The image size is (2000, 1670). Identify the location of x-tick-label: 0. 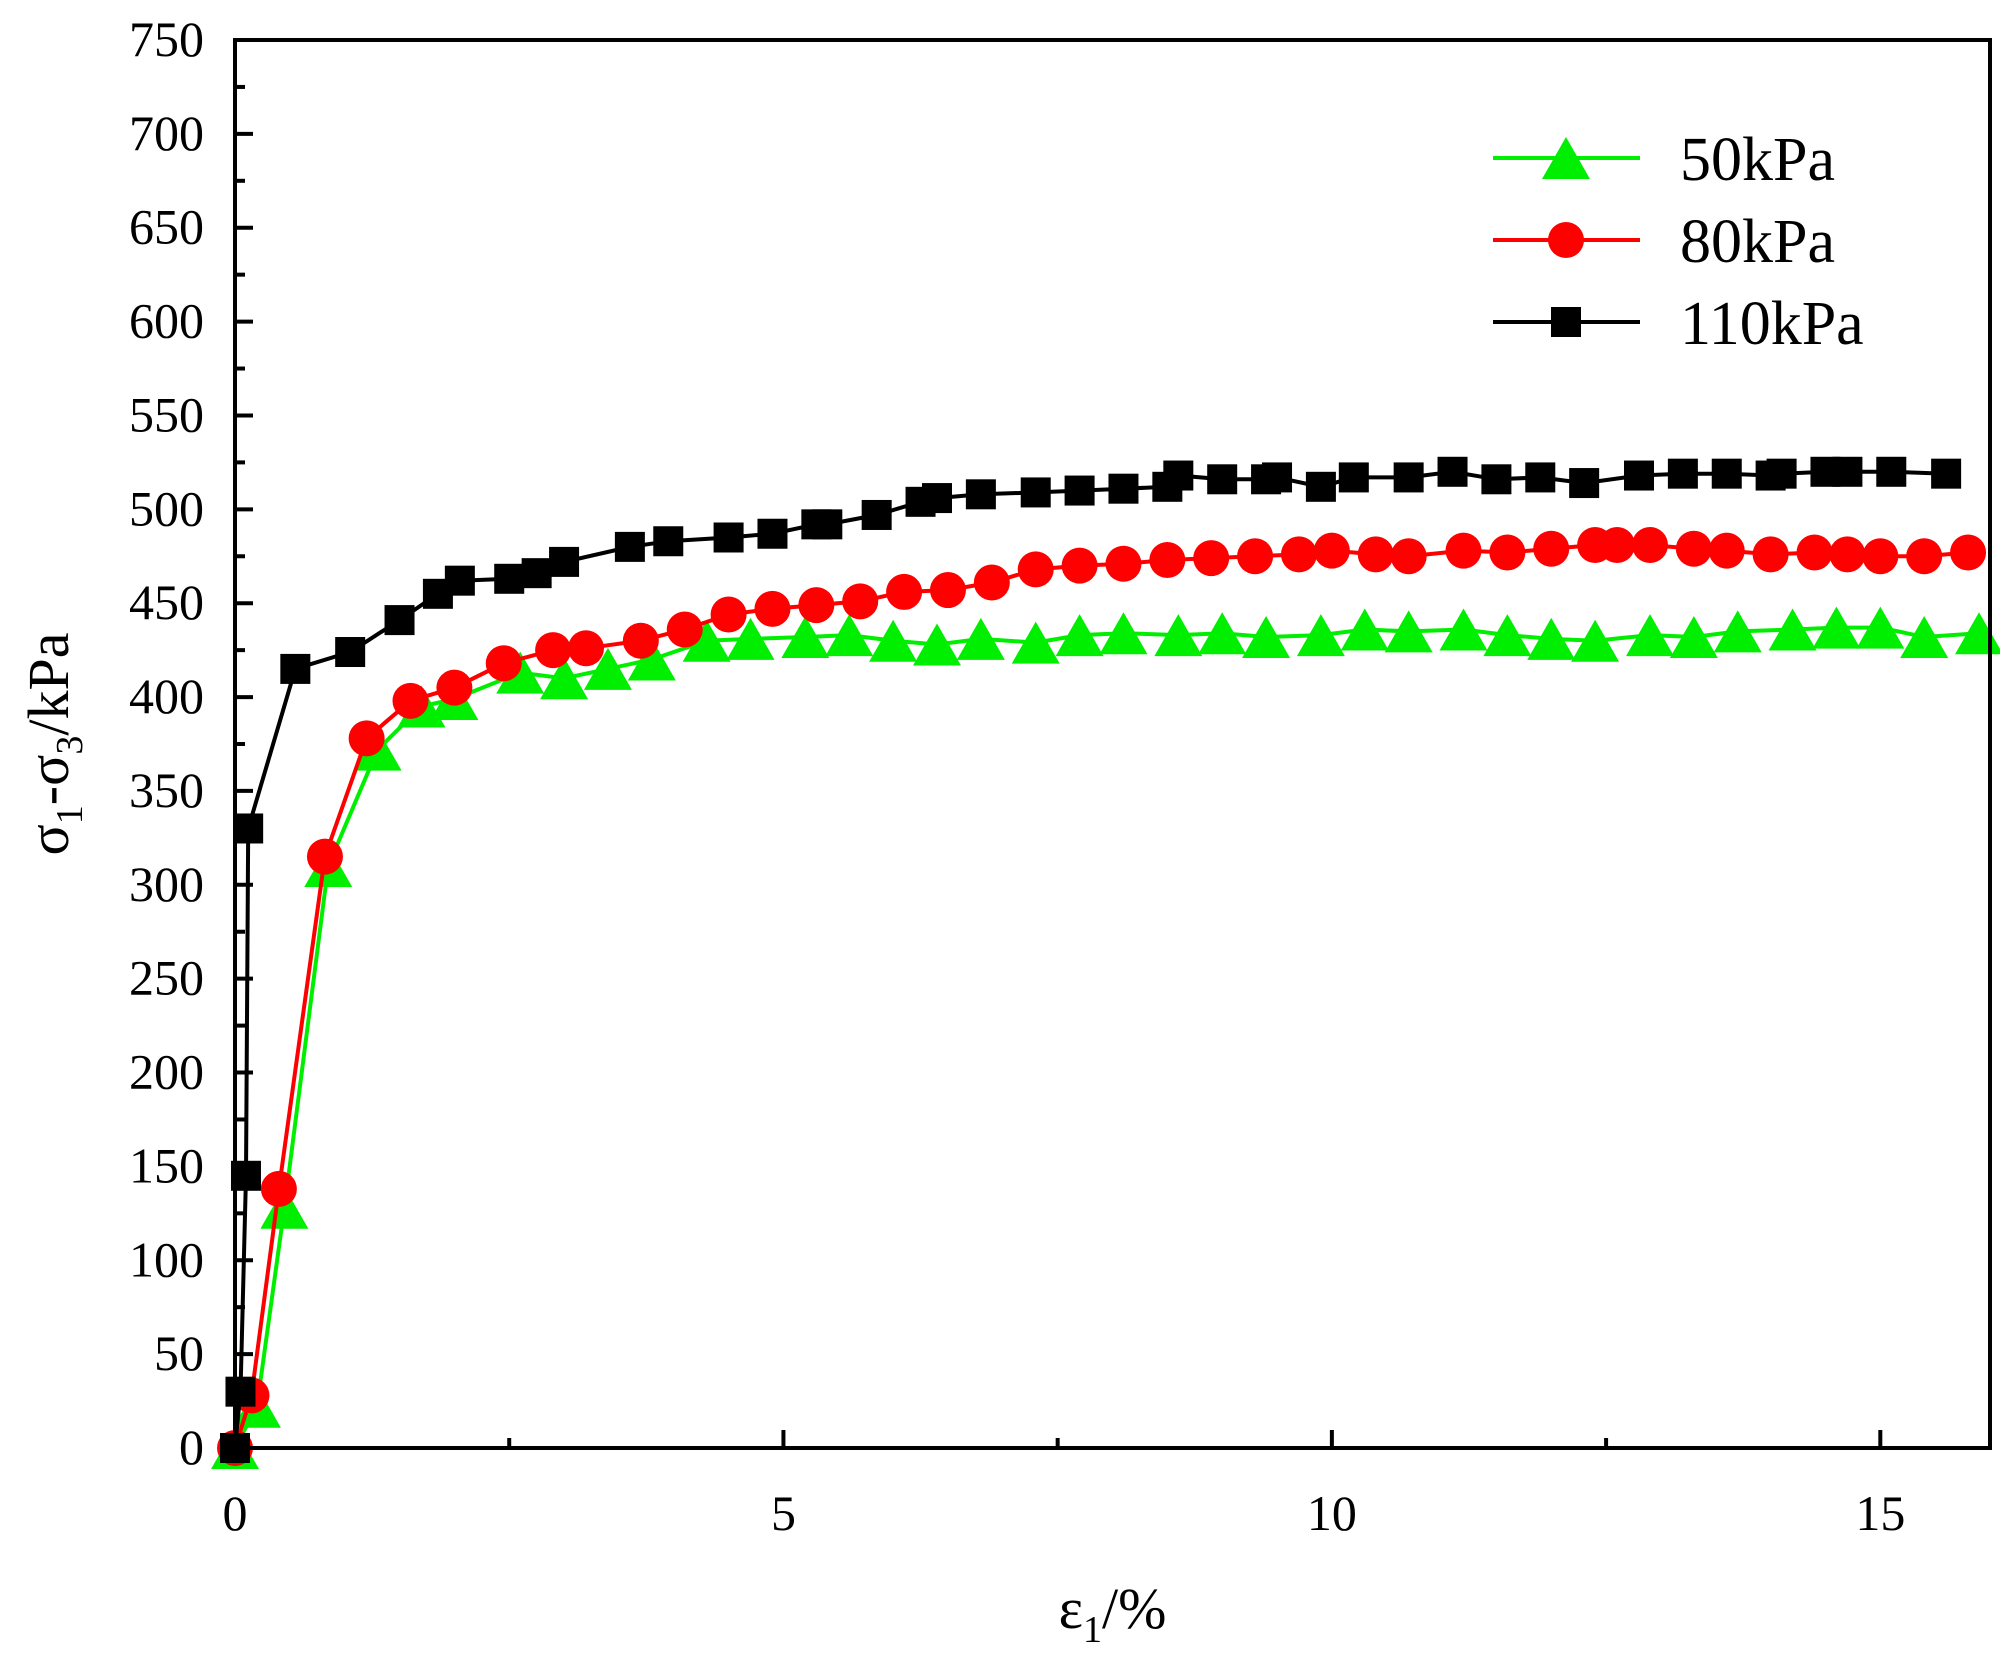
(235, 1513).